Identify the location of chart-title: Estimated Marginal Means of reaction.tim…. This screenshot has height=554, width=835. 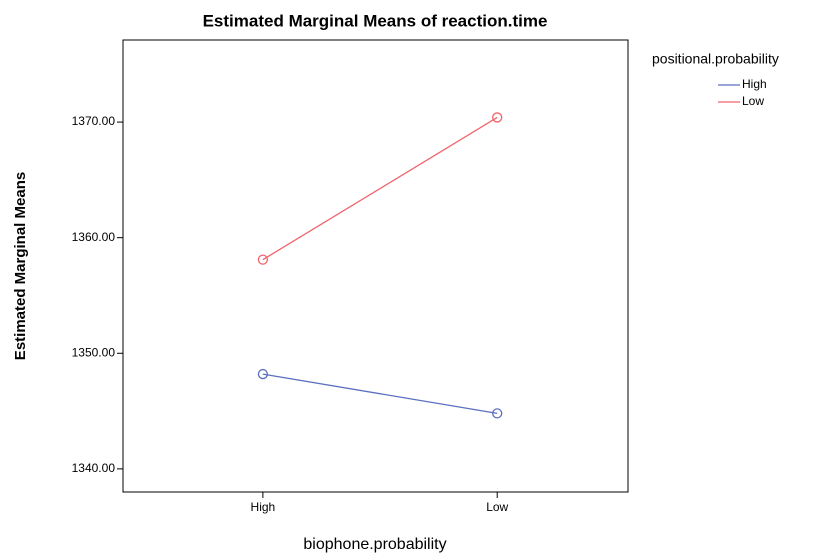
(375, 20).